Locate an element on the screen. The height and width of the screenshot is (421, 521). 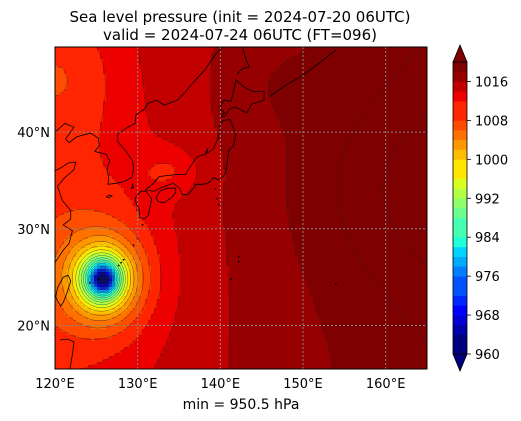
colorbar-tick-label: 976 is located at coordinates (487, 277).